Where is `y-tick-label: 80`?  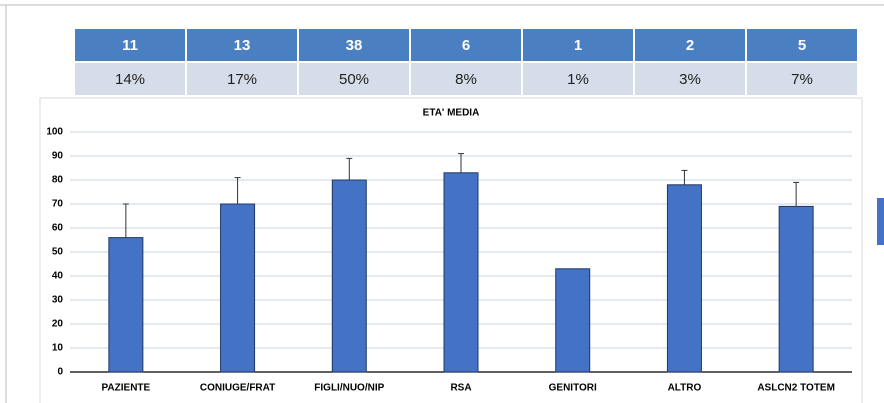
y-tick-label: 80 is located at coordinates (58, 180).